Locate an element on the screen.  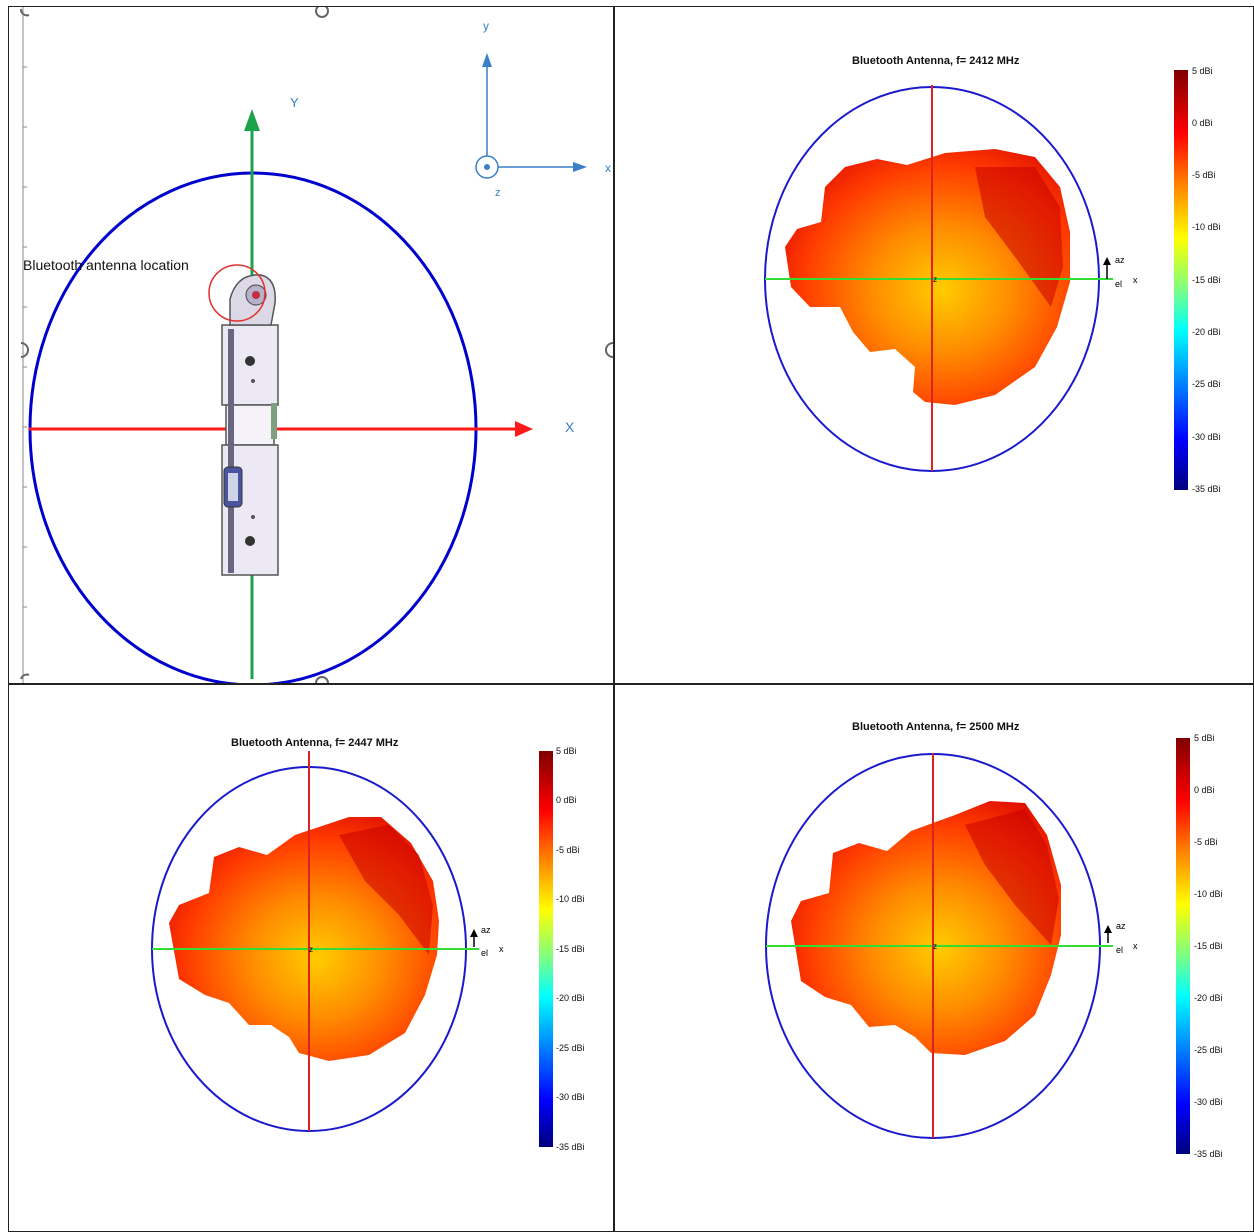
y-axis-arrow is located at coordinates (252, 120).